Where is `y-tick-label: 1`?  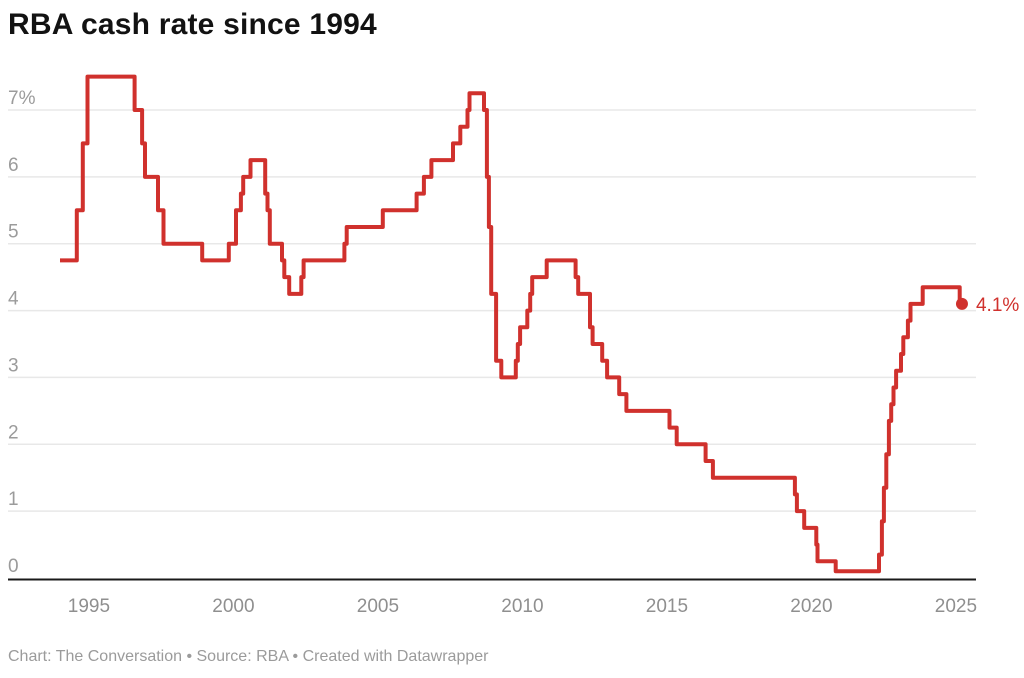
y-tick-label: 1 is located at coordinates (13, 499).